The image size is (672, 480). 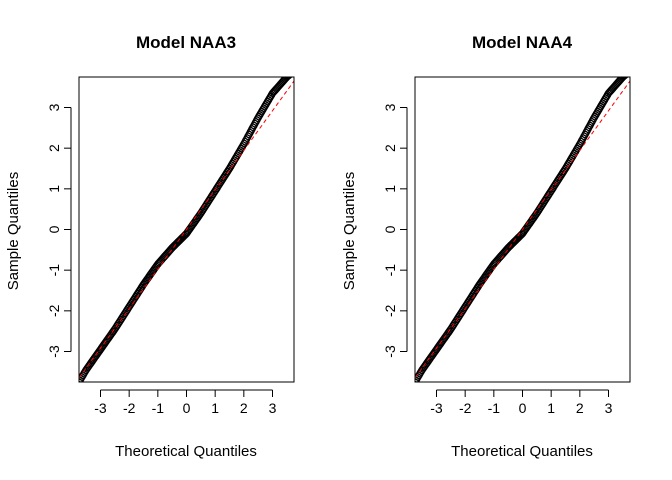 I want to click on chart-title: Model NAA4, so click(x=522, y=42).